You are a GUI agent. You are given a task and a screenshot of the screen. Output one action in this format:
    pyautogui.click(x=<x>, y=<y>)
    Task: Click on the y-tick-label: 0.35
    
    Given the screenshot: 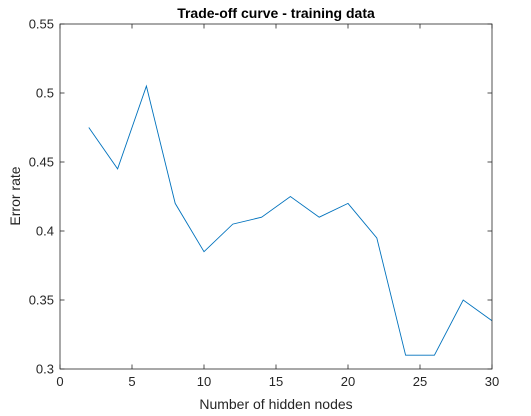 What is the action you would take?
    pyautogui.click(x=41, y=300)
    